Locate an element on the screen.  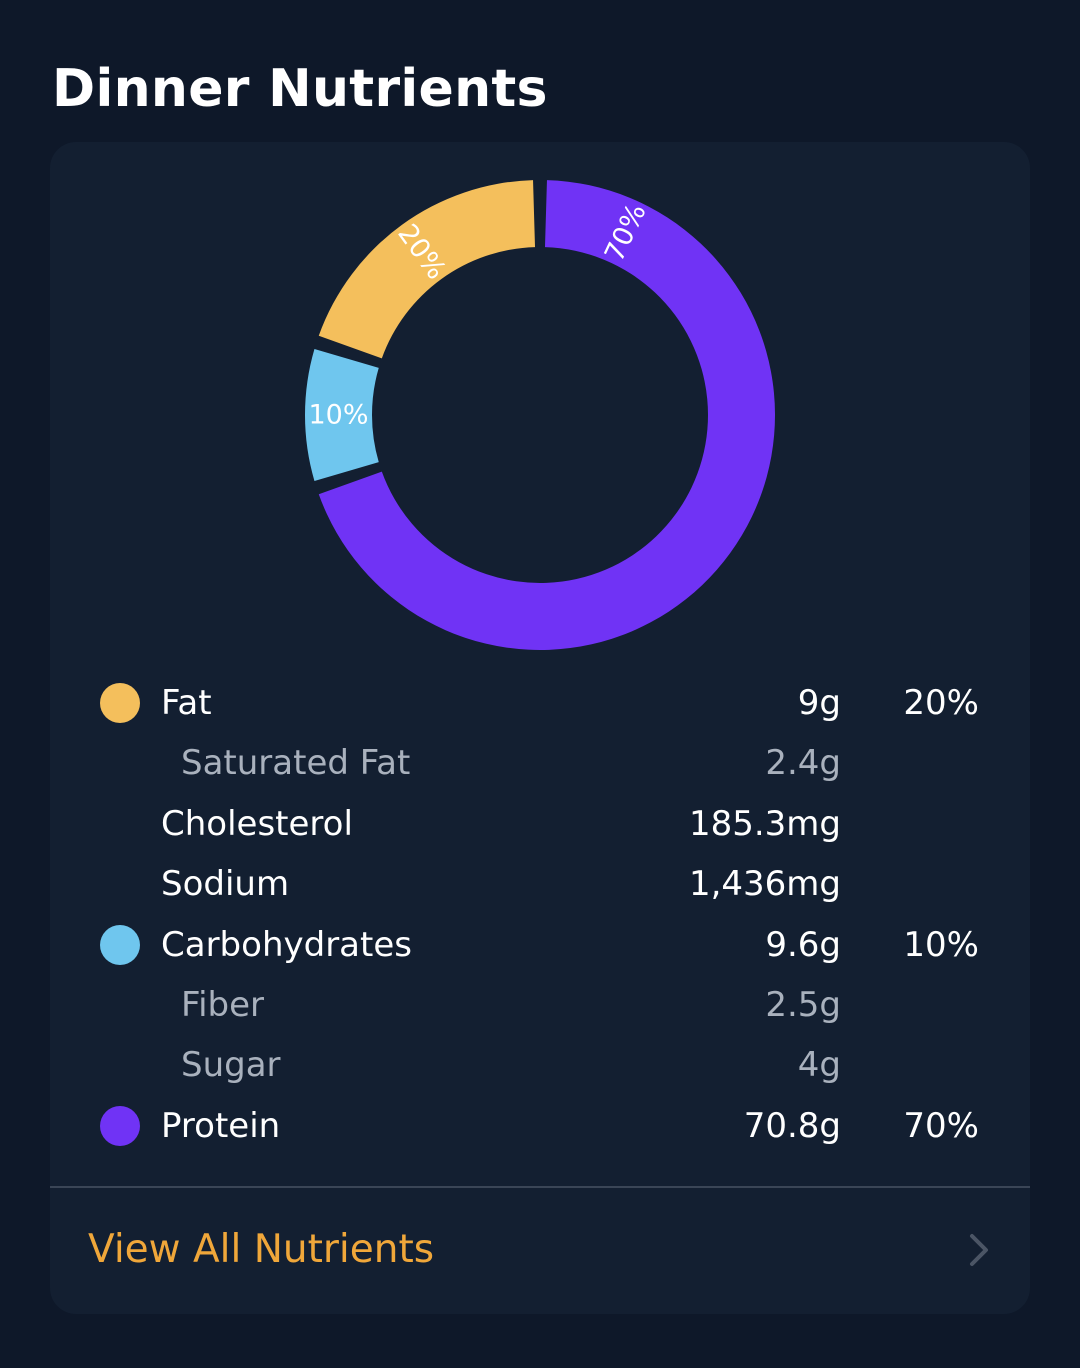
nutrient-amount: 9.6g is located at coordinates (803, 944).